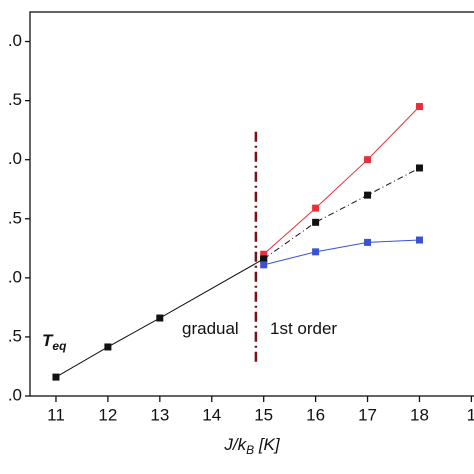 The height and width of the screenshot is (474, 474). What do you see at coordinates (419, 414) in the screenshot?
I see `x-tick-label: 18` at bounding box center [419, 414].